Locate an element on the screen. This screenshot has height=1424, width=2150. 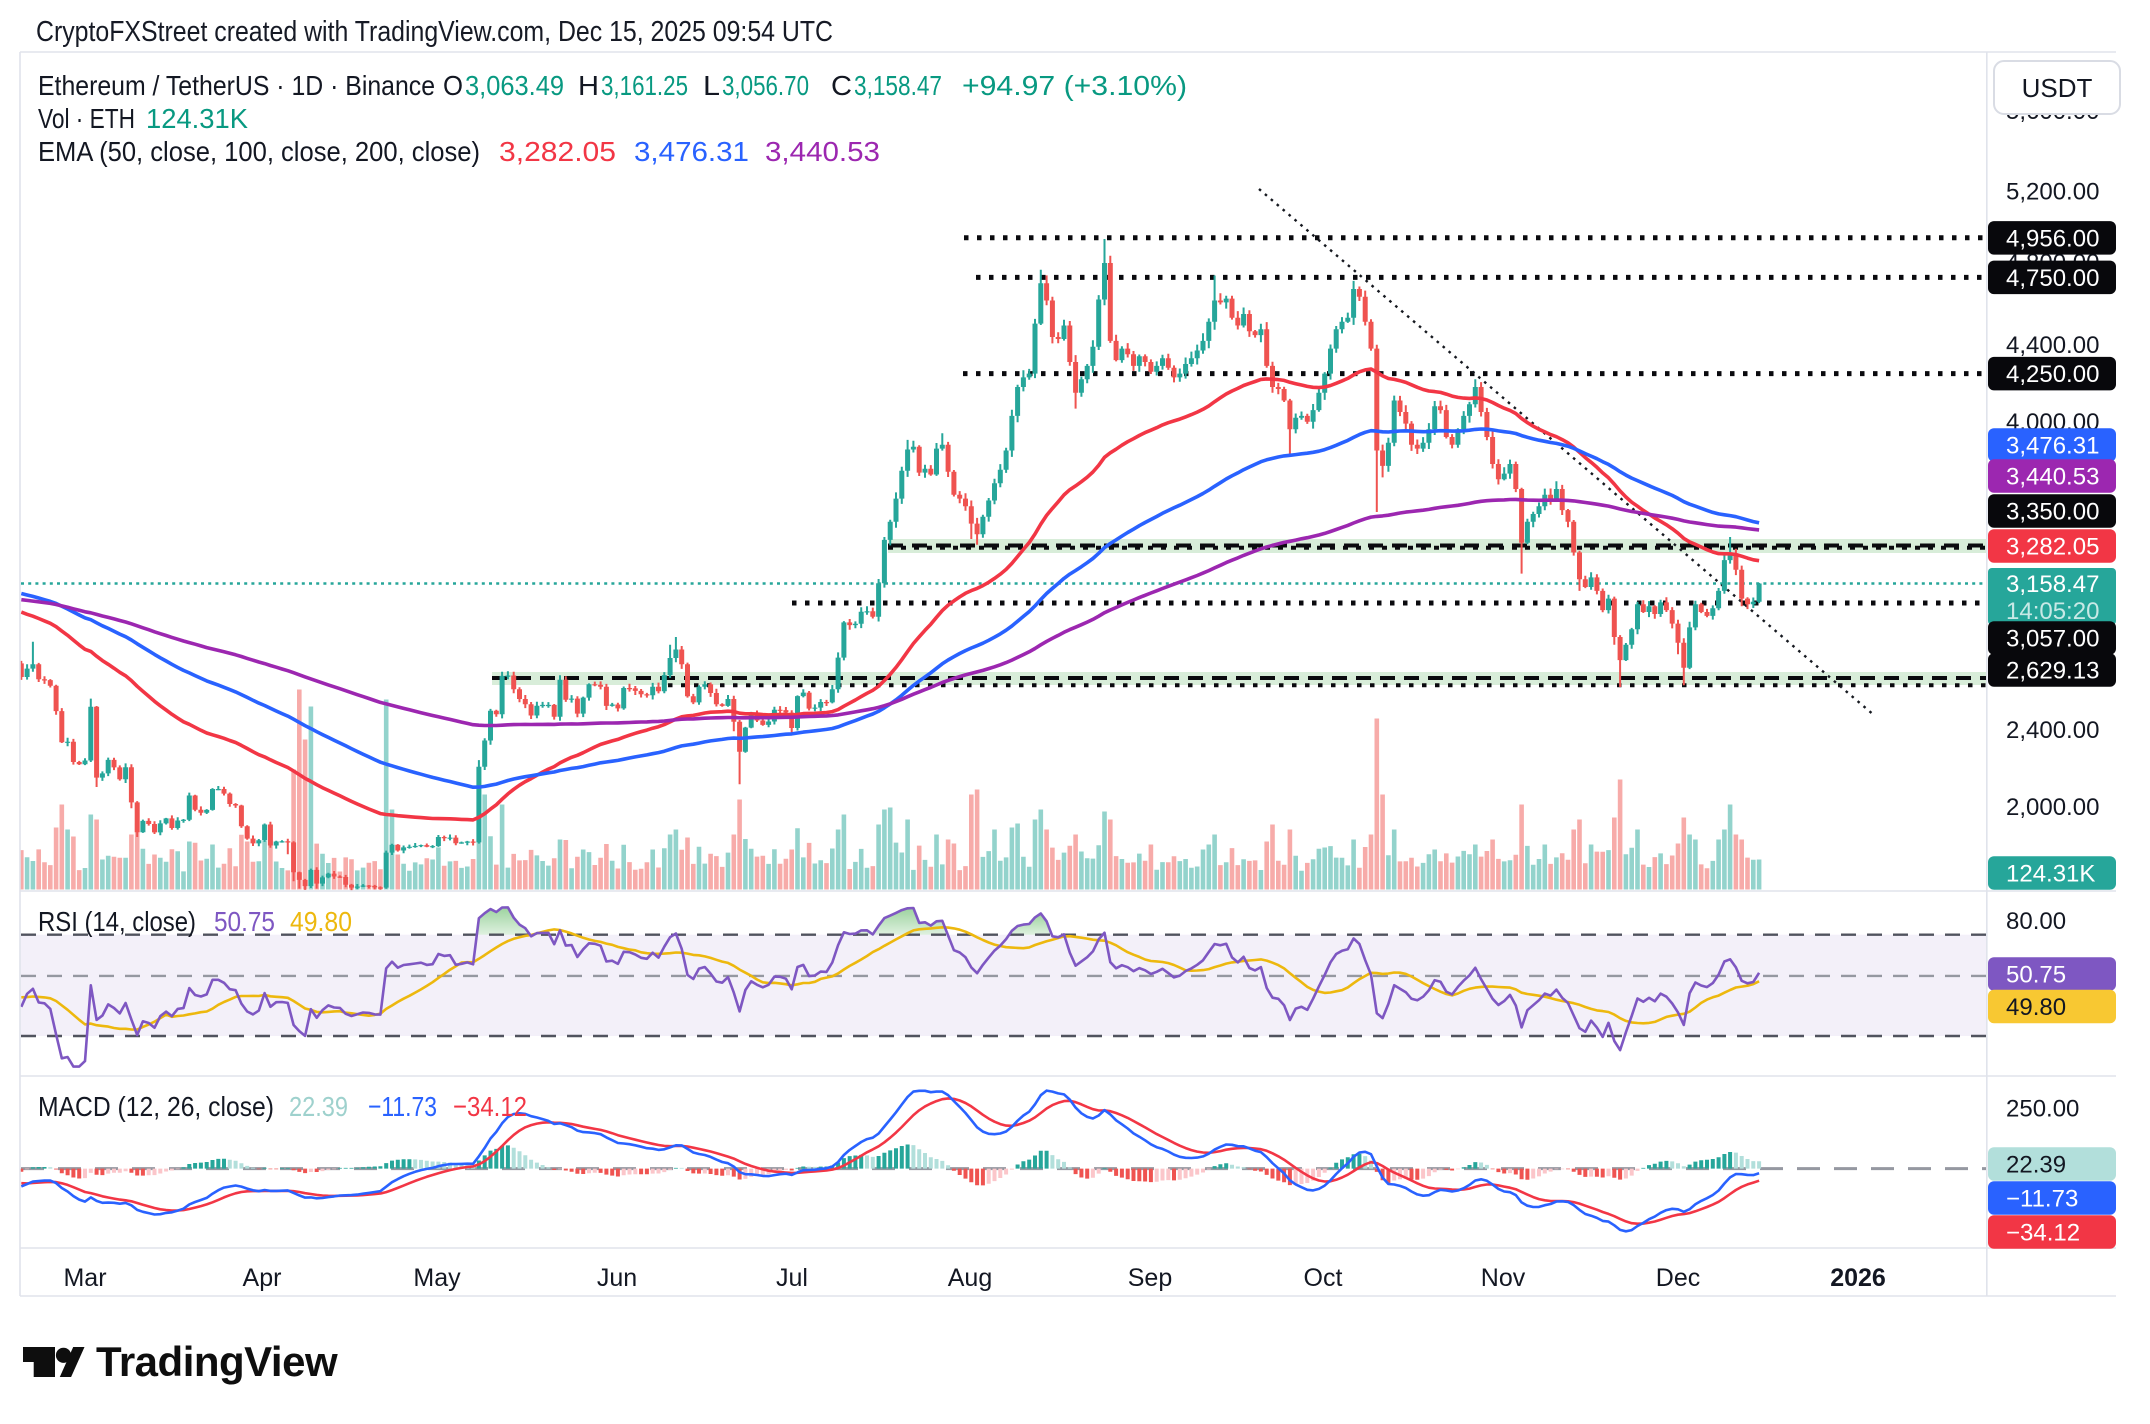
svg-text: 3,161.25 is located at coordinates (644, 85).